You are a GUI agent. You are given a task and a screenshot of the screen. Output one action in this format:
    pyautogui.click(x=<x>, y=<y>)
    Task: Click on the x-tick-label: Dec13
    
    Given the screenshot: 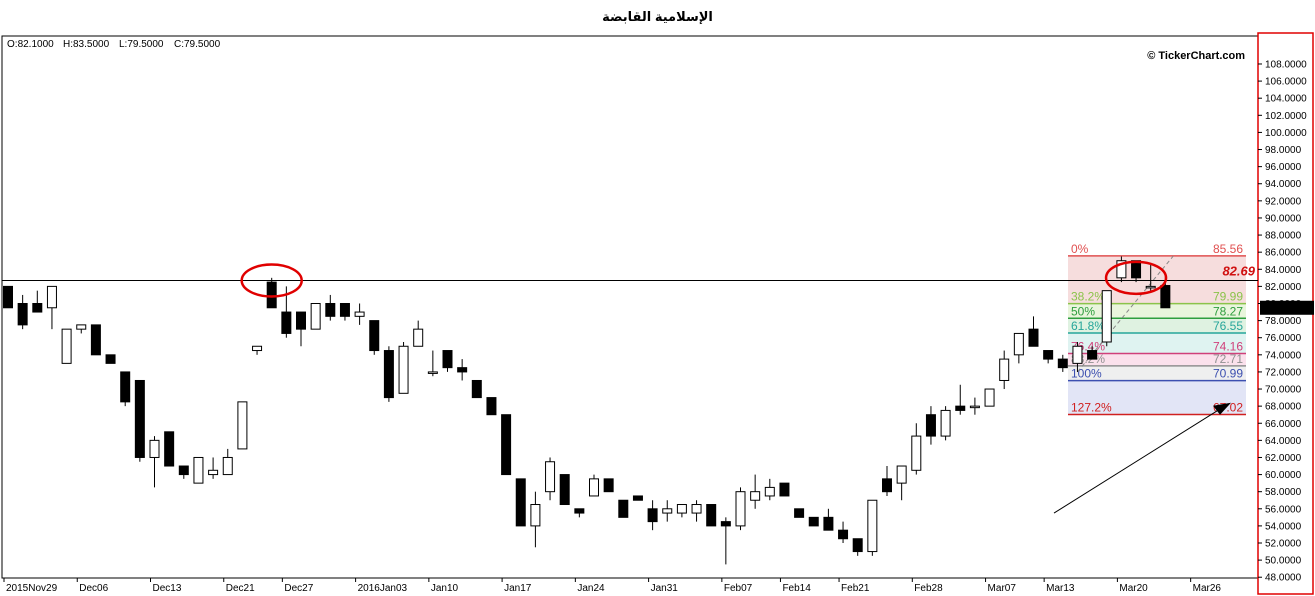 What is the action you would take?
    pyautogui.click(x=167, y=588)
    